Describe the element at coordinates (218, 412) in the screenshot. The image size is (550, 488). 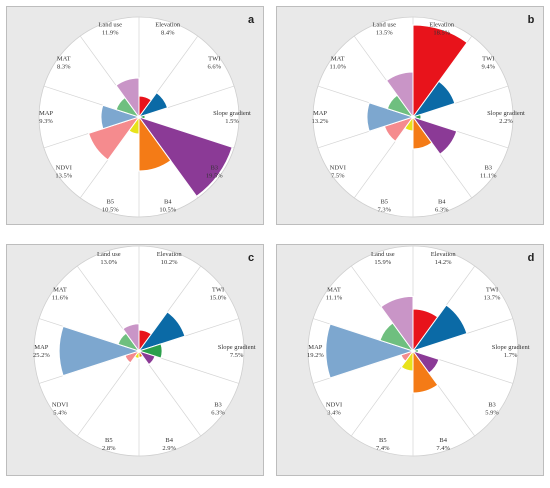
I see `value-label: 6.3%` at that location.